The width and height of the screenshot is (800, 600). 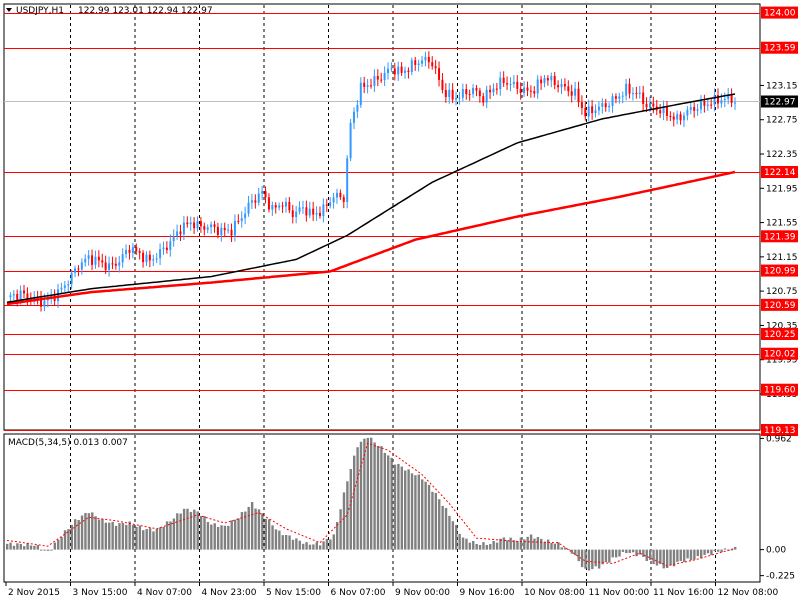 What do you see at coordinates (358, 593) in the screenshot?
I see `time-label: 6 Nov 07:00` at bounding box center [358, 593].